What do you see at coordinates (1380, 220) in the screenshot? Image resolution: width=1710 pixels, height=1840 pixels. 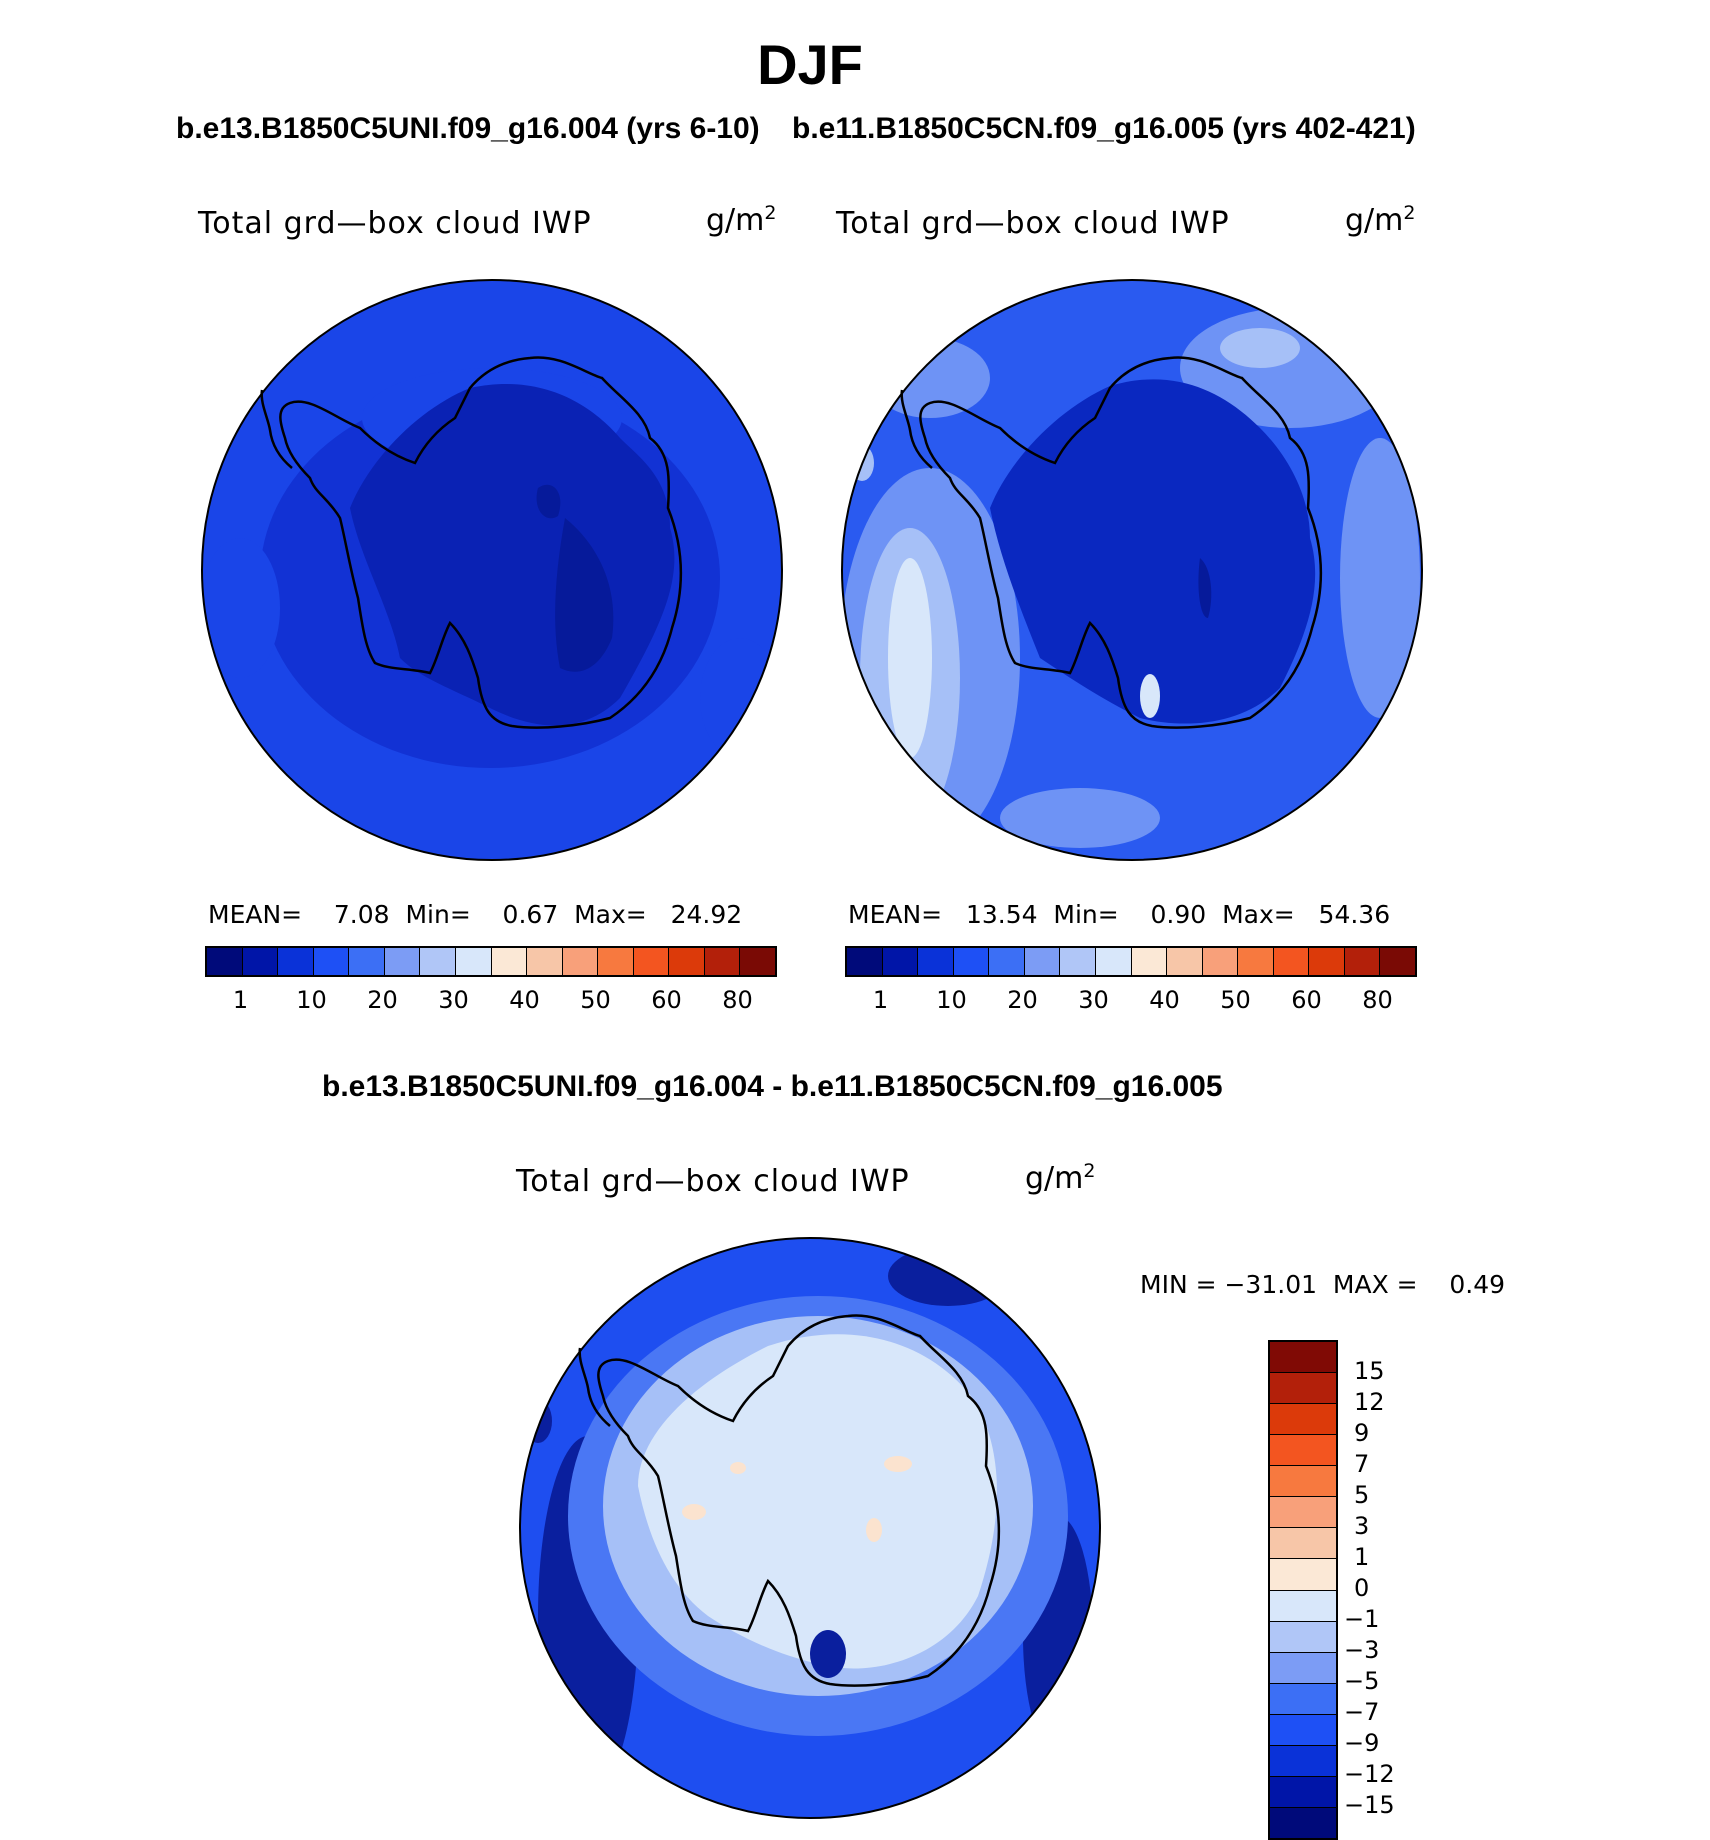 I see `panel-2-units: g/m2` at bounding box center [1380, 220].